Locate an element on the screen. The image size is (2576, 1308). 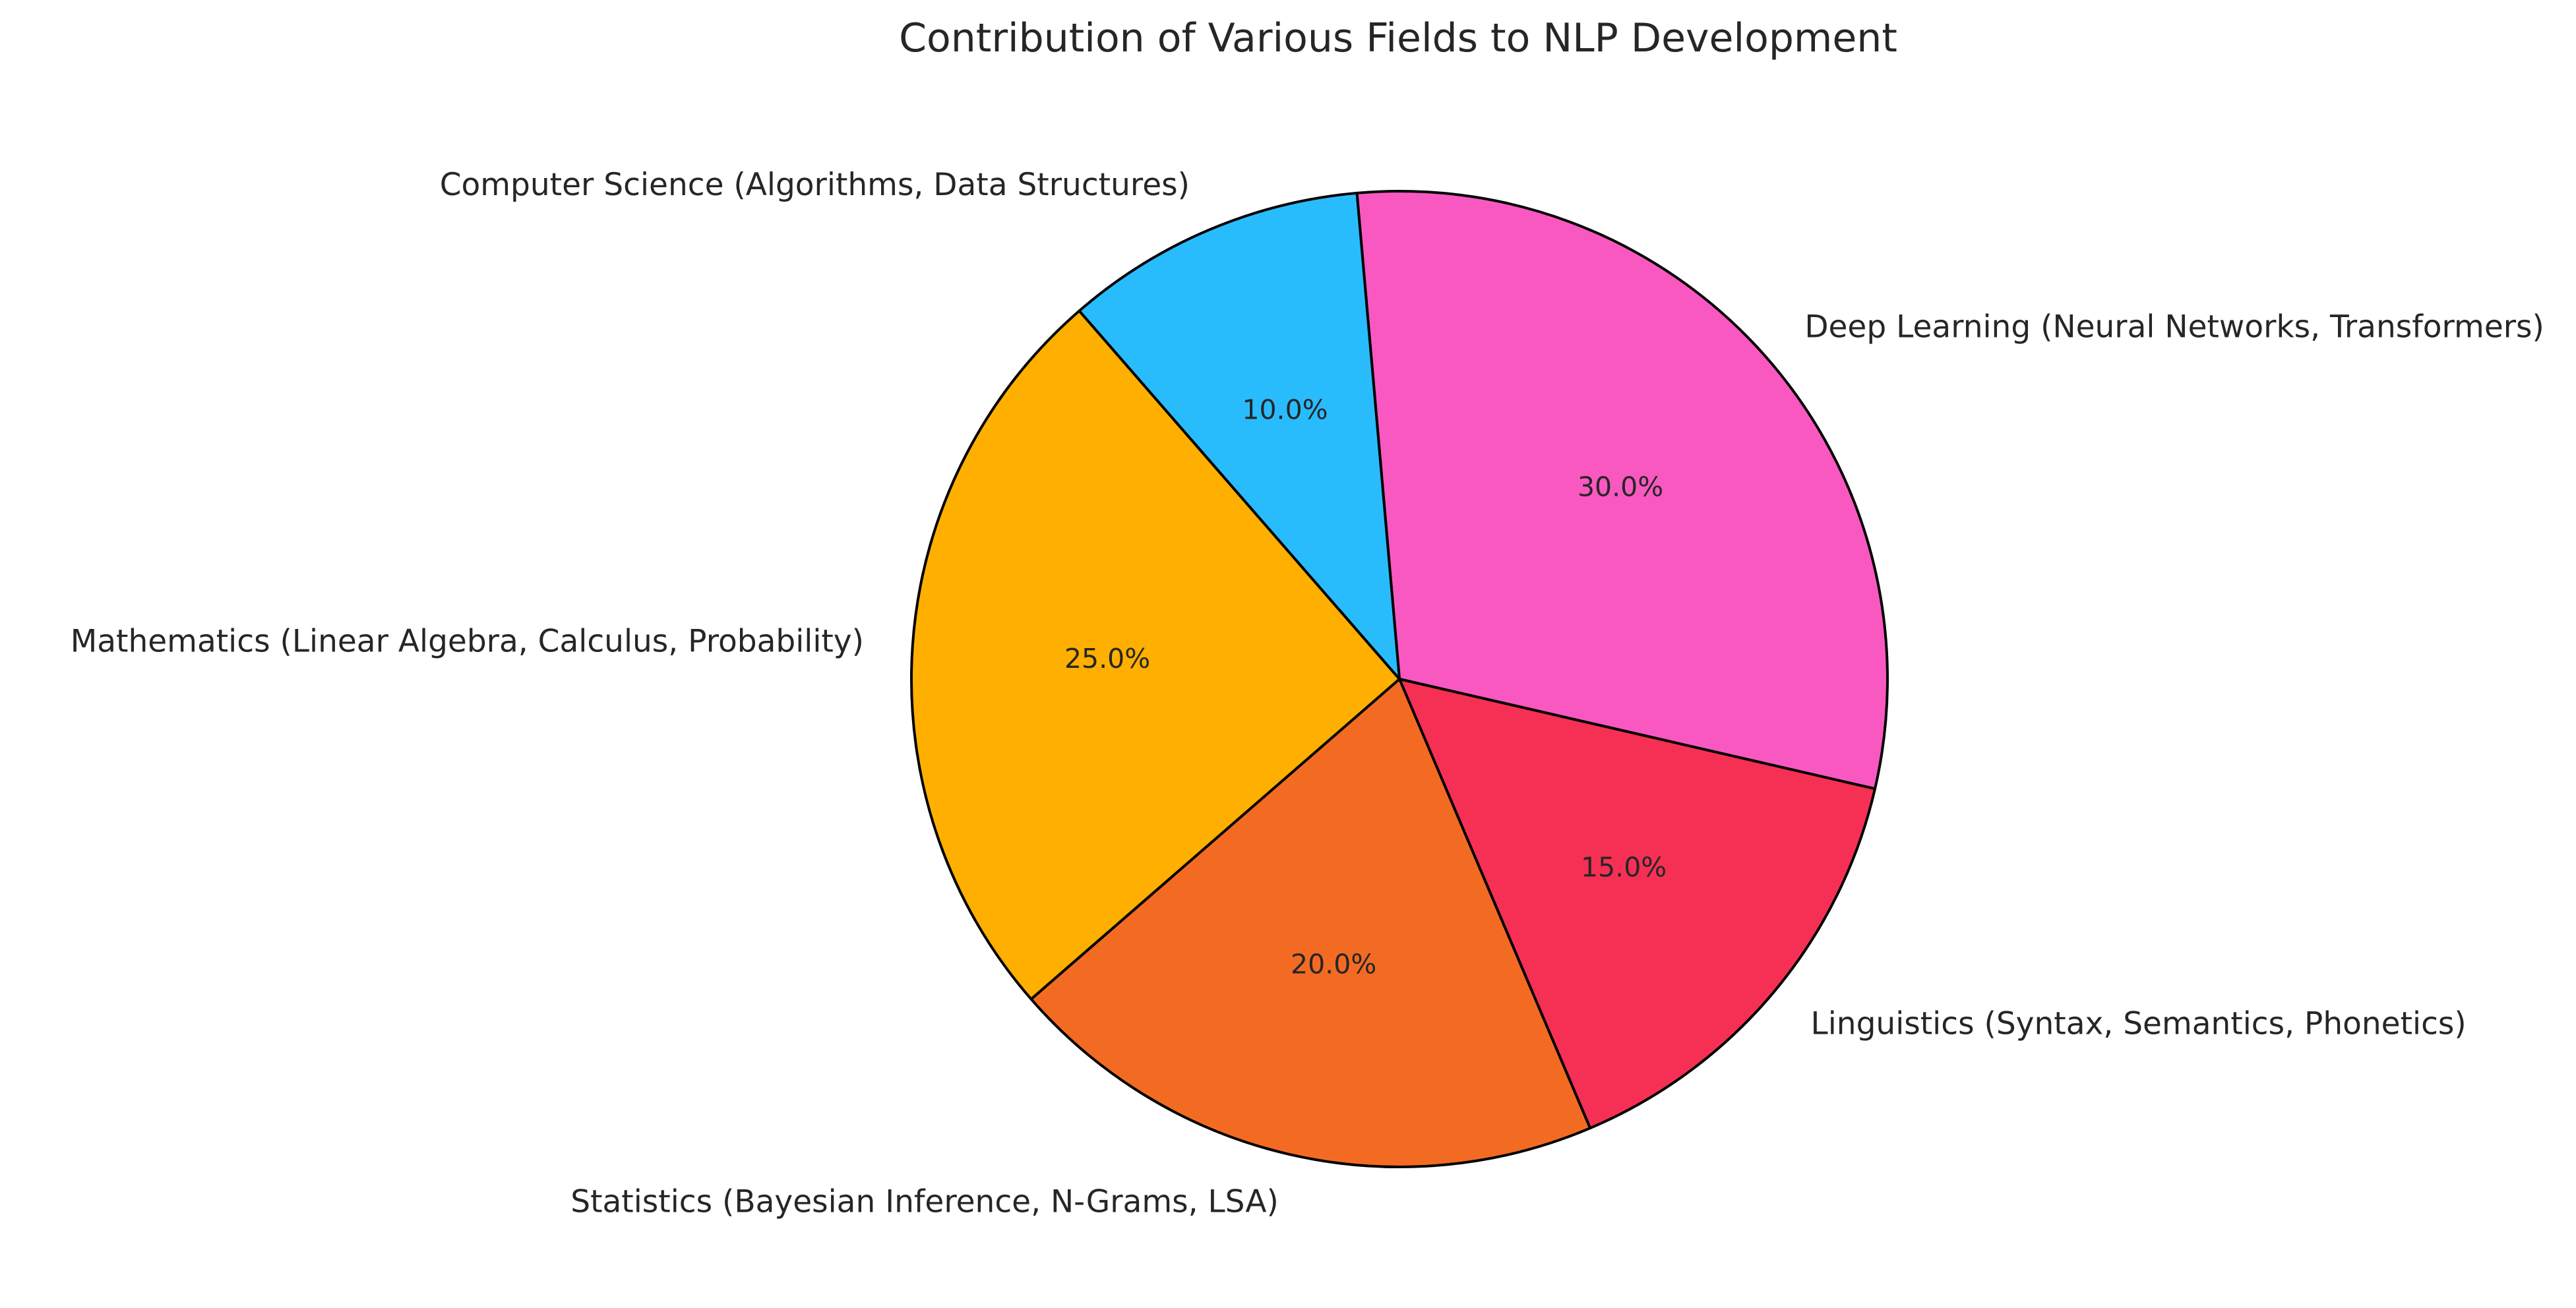
pie-slice-deep is located at coordinates (1622, 490).